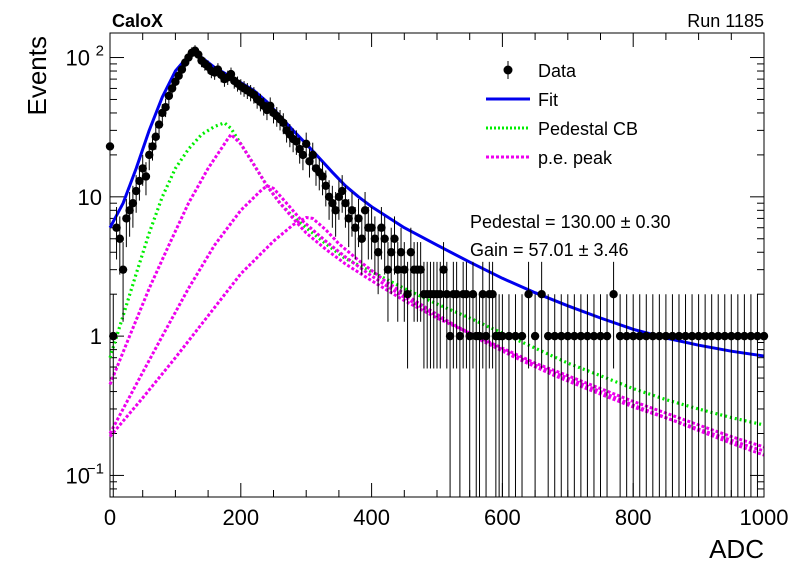 This screenshot has height=572, width=796. I want to click on legend-label-pedestal: Pedestal CB, so click(588, 129).